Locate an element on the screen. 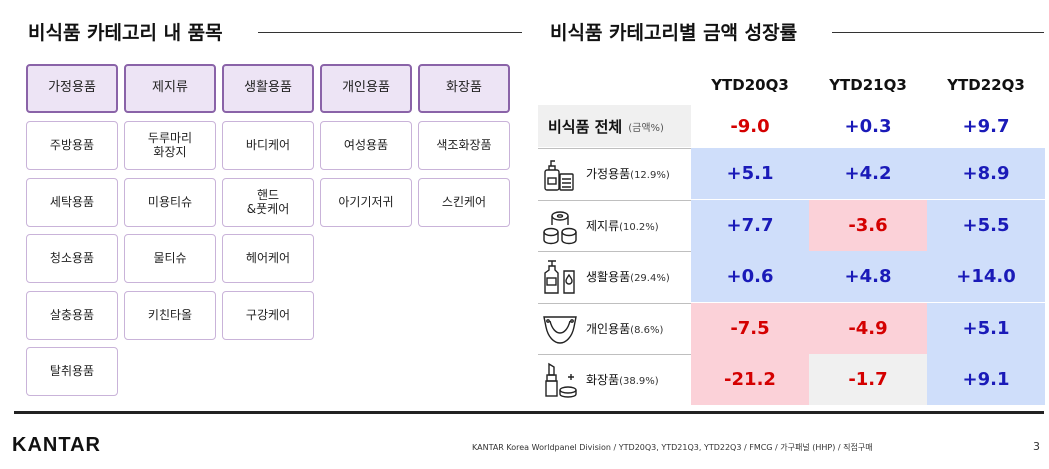  category-item: 세탁용품 is located at coordinates (72, 202).